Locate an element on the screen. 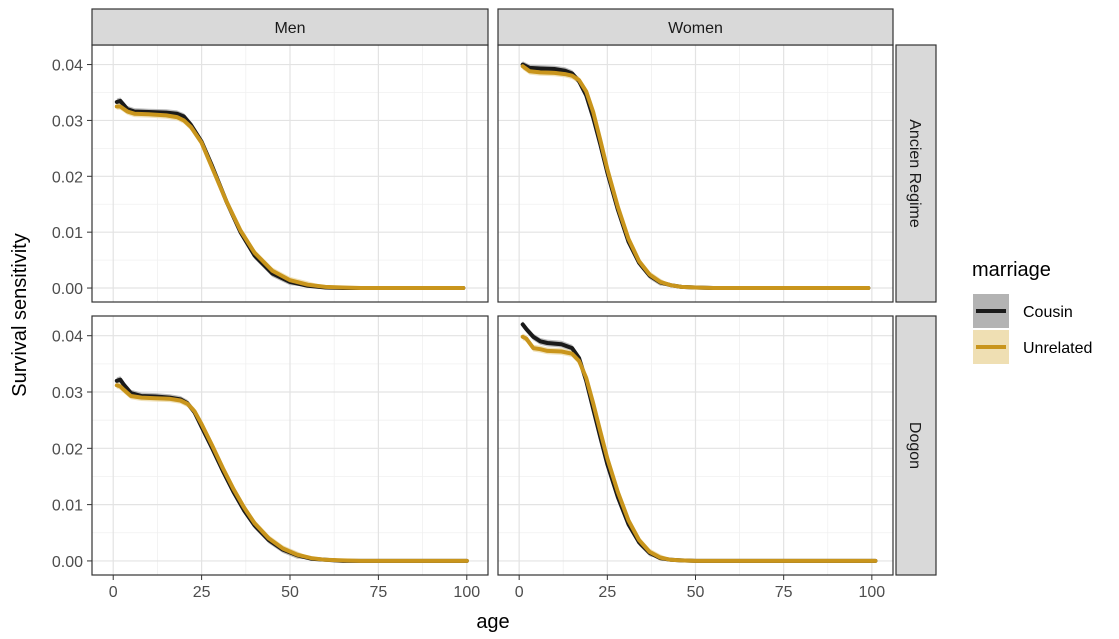  facet-strip-dogon is located at coordinates (916, 445).